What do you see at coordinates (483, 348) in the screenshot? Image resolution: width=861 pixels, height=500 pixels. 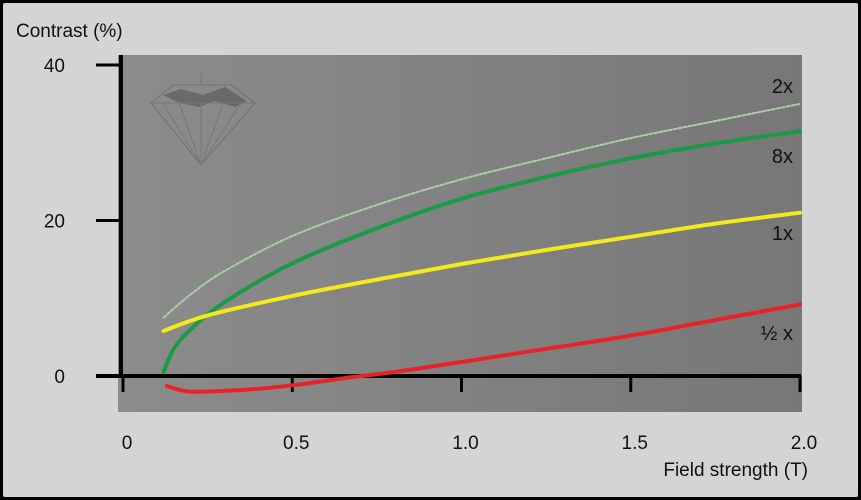 I see `series-line` at bounding box center [483, 348].